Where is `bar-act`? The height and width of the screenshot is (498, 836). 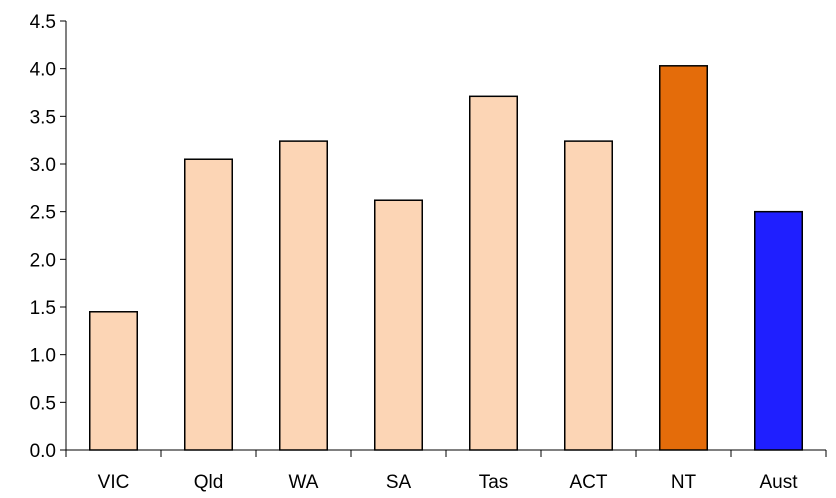 bar-act is located at coordinates (588, 295).